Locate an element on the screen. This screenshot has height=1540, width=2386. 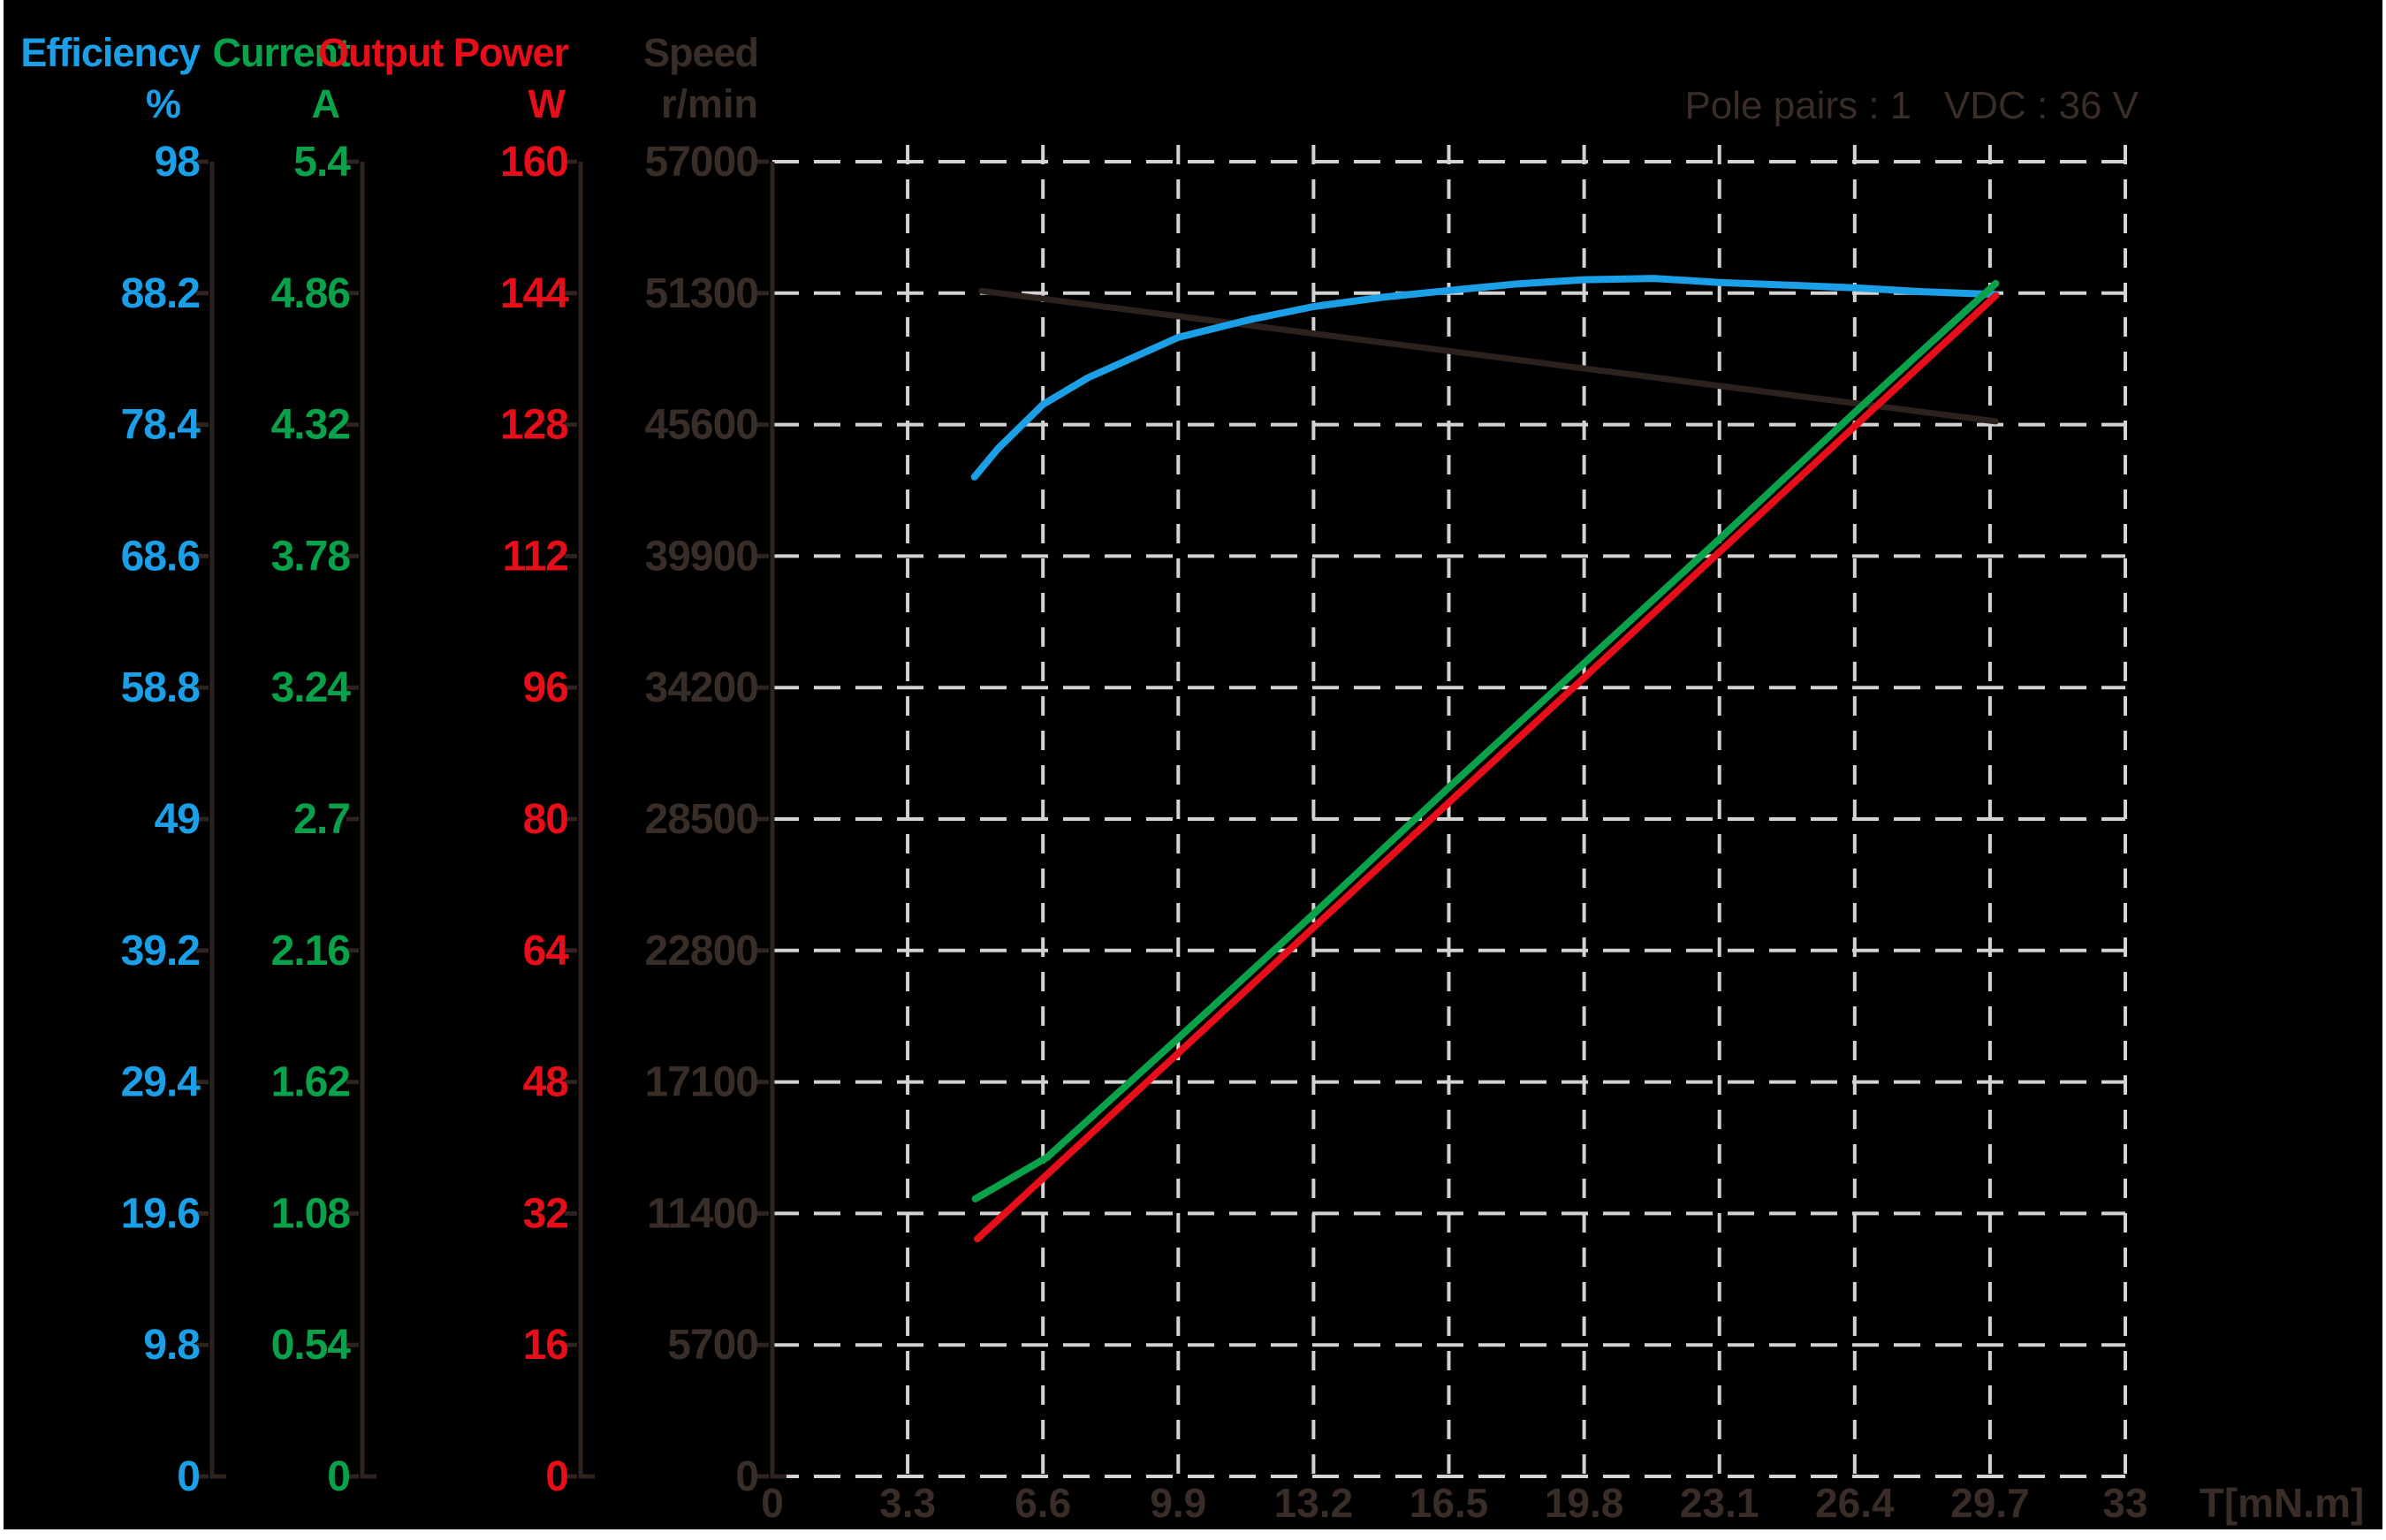
y-axis-tick-label-speed: 0 is located at coordinates (746, 1476).